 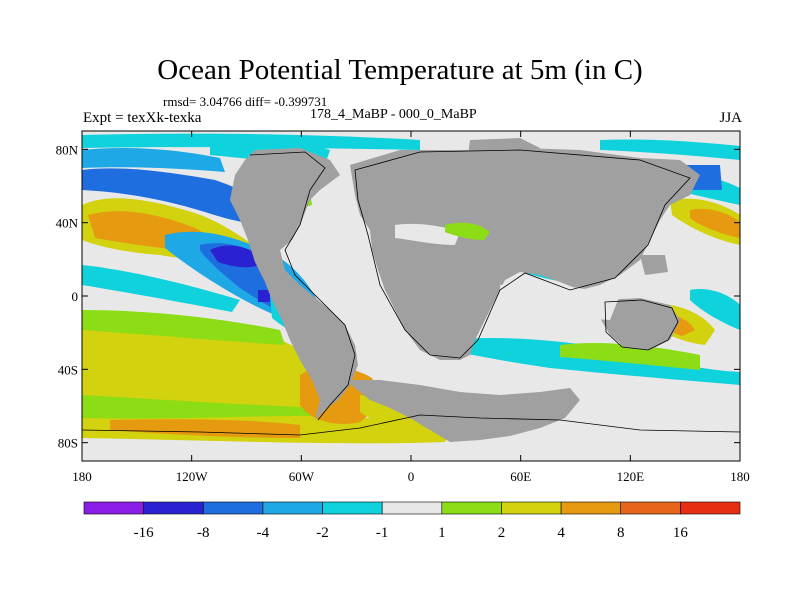 I want to click on lon-tick-label: 0, so click(x=411, y=476).